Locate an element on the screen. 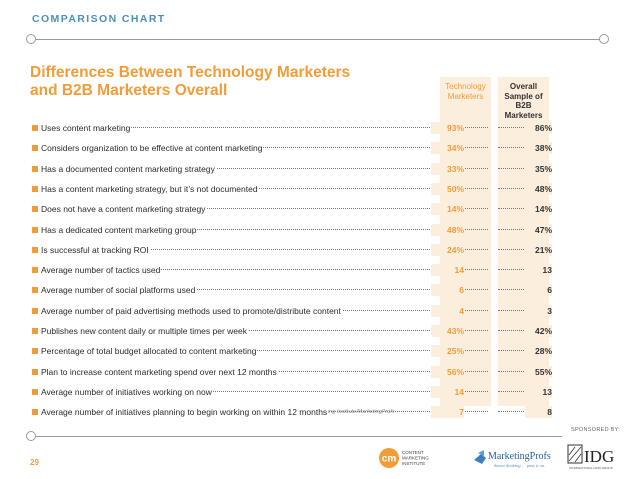  overall-value: 86% is located at coordinates (538, 128).